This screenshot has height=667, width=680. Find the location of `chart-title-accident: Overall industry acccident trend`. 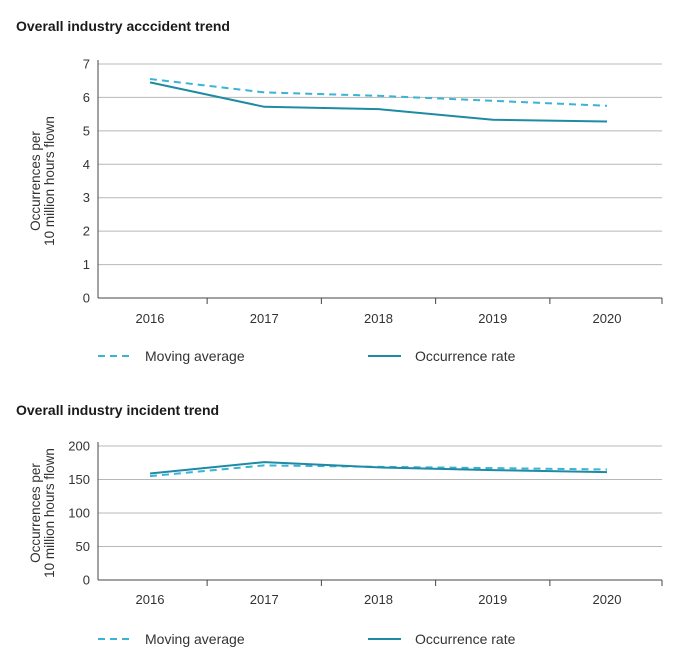

chart-title-accident: Overall industry acccident trend is located at coordinates (123, 26).